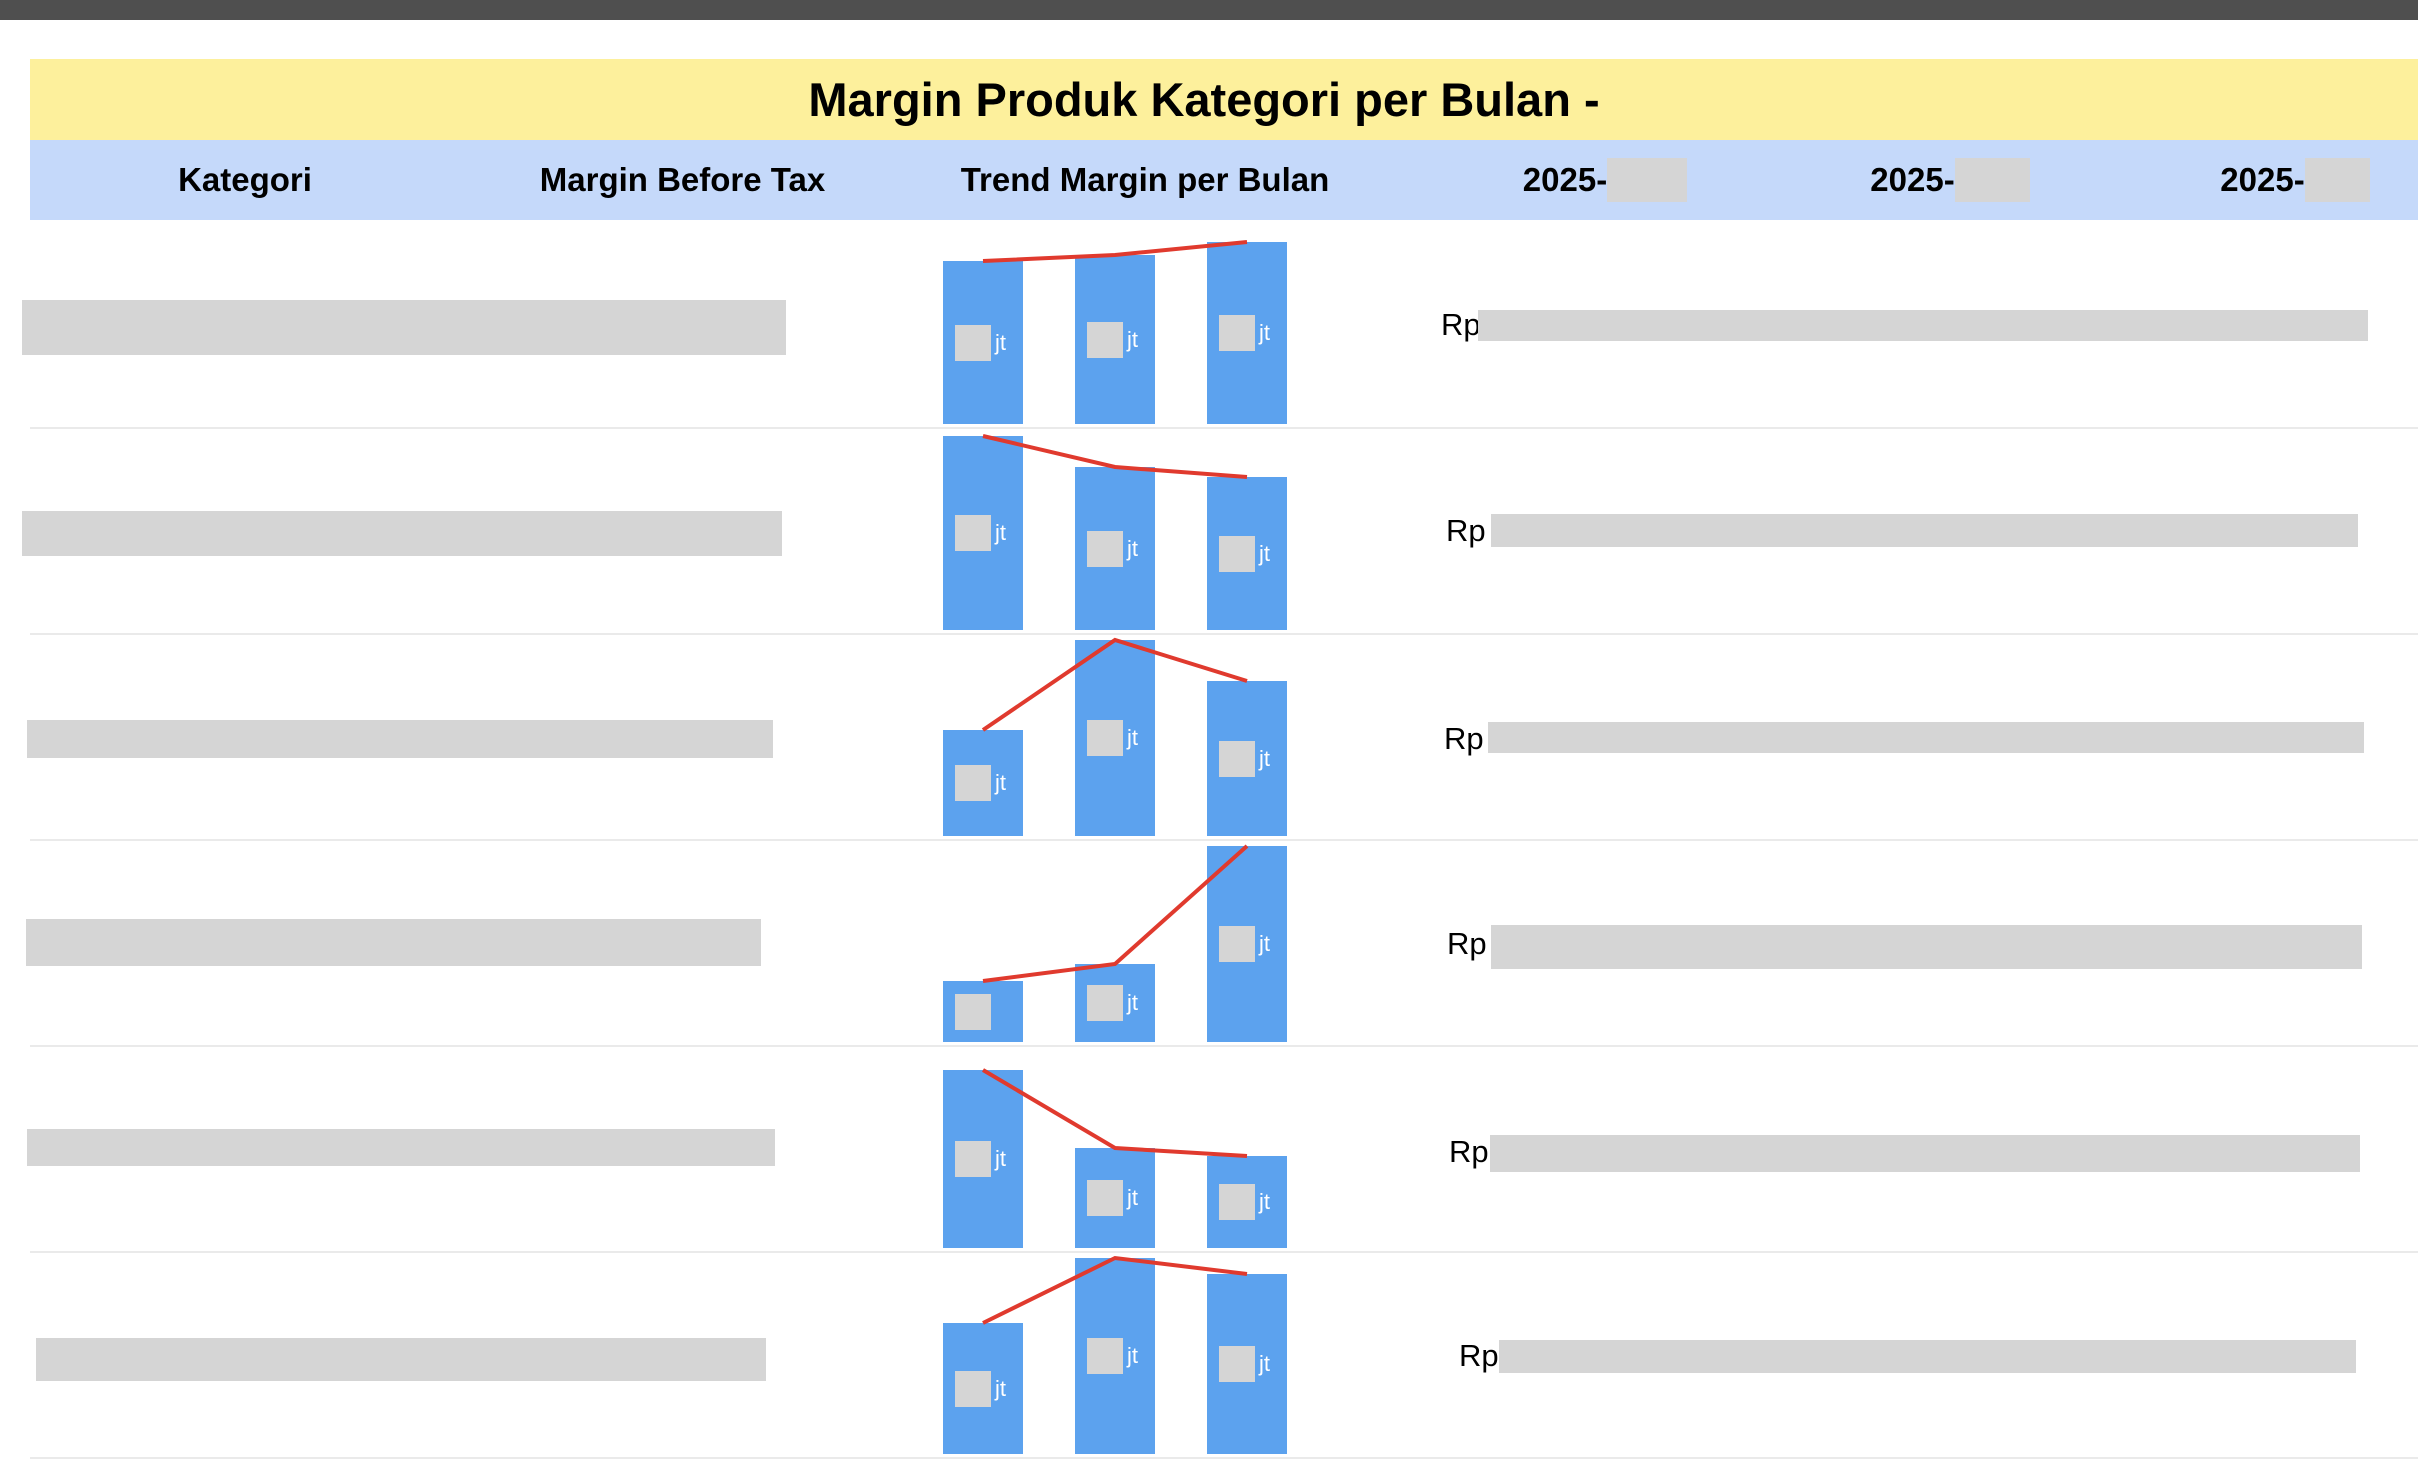  I want to click on header-month-3-redaction, so click(2337, 180).